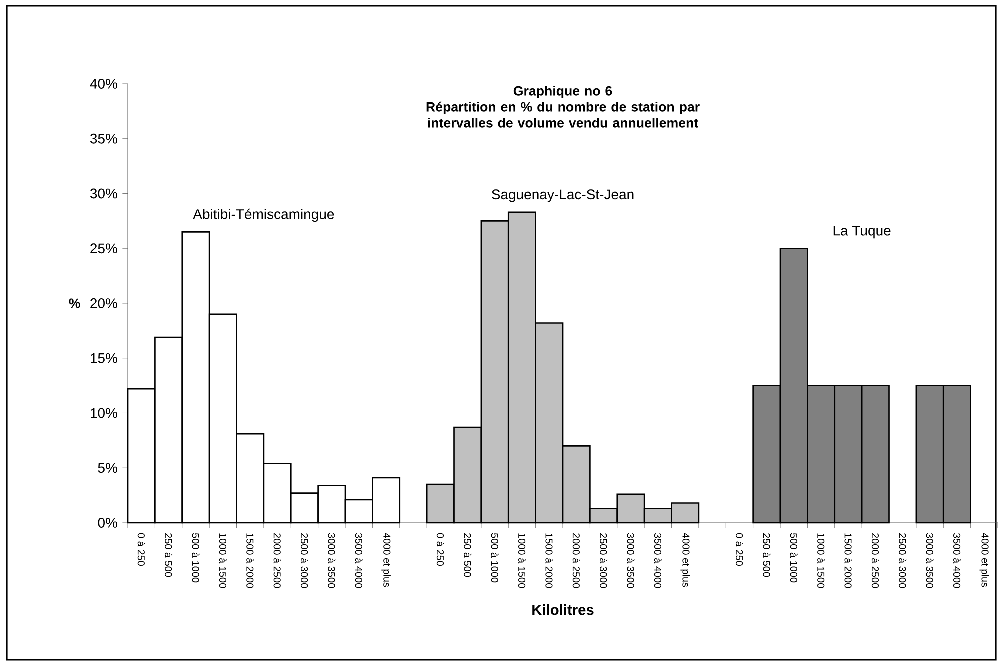 Image resolution: width=998 pixels, height=666 pixels. I want to click on y-tick-label: 30%, so click(104, 193).